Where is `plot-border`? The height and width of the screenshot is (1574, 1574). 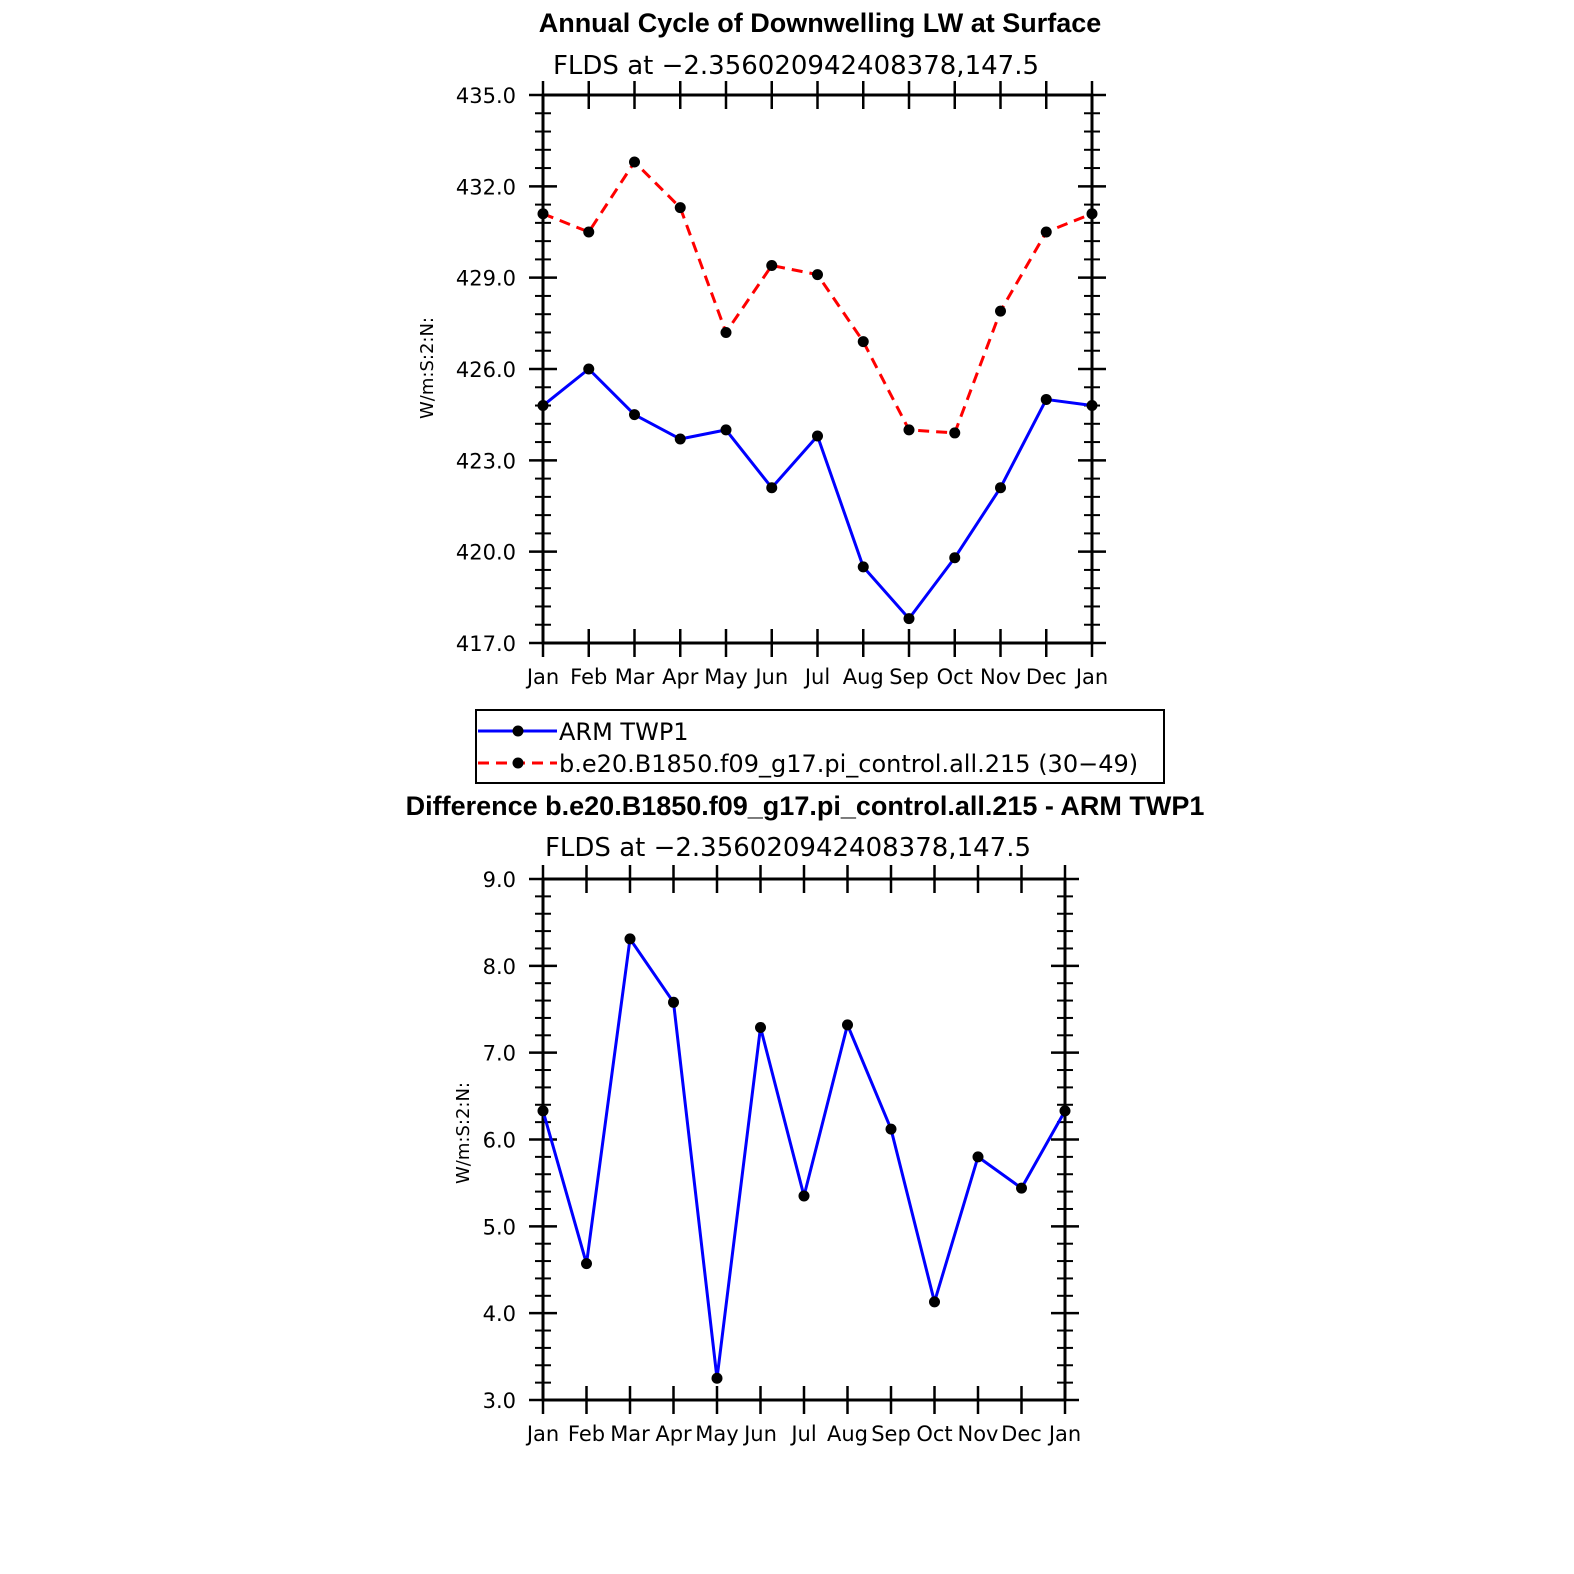 plot-border is located at coordinates (804, 1139).